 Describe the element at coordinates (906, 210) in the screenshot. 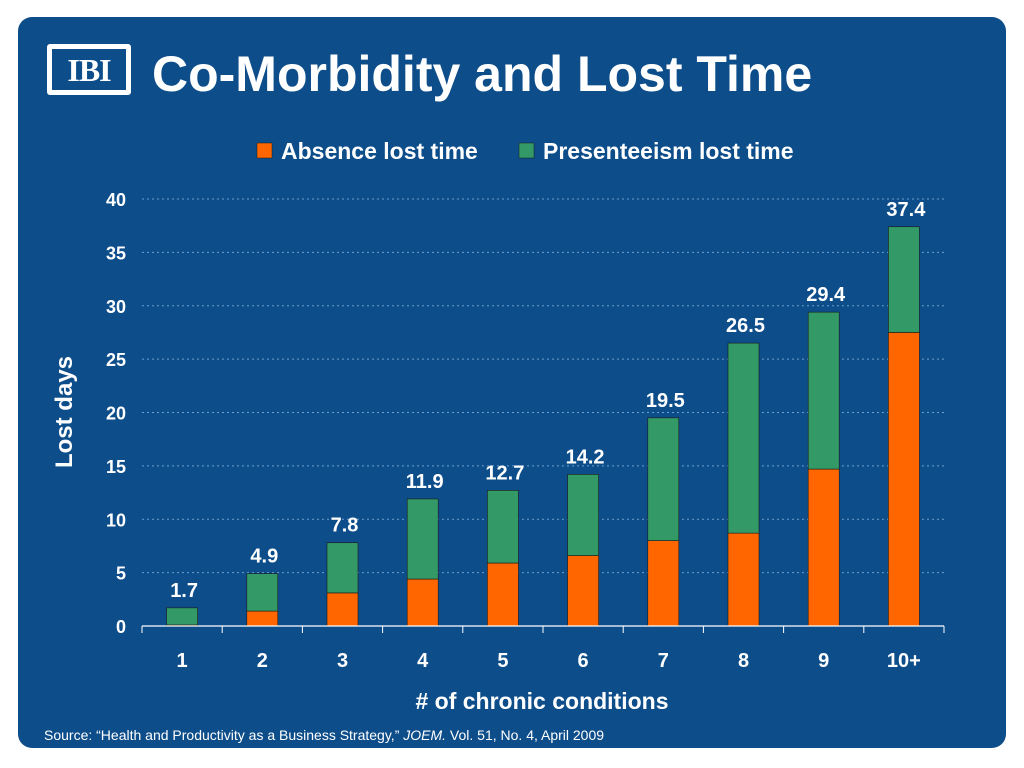

I see `total-label-10+: 37.4` at that location.